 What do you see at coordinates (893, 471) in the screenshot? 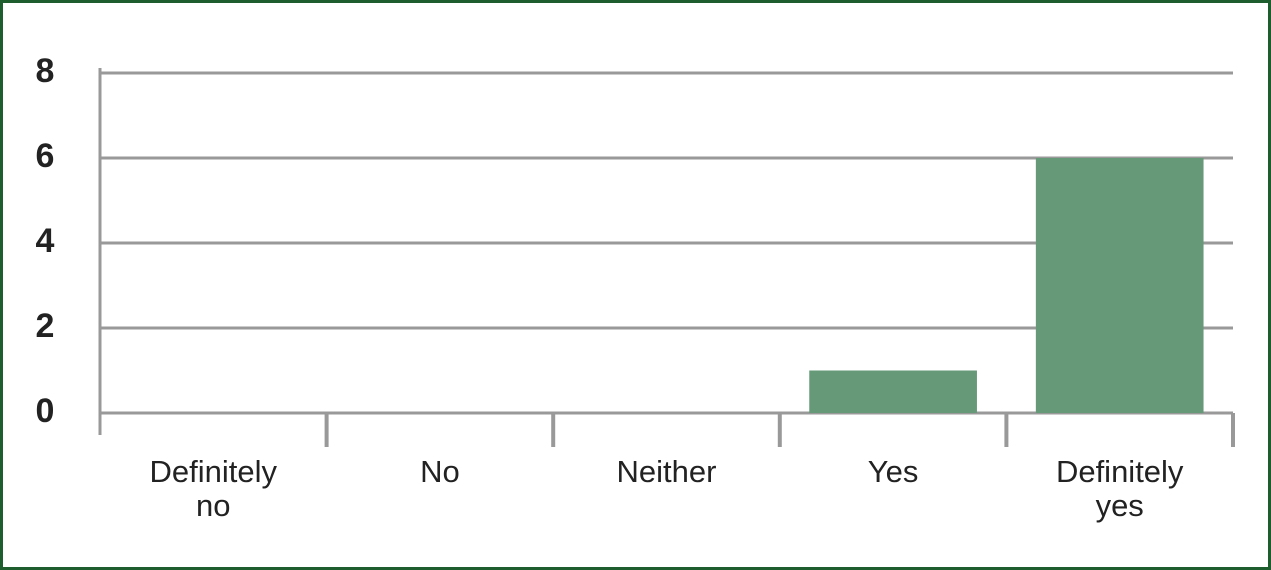
I see `x-tick-label: Yes` at bounding box center [893, 471].